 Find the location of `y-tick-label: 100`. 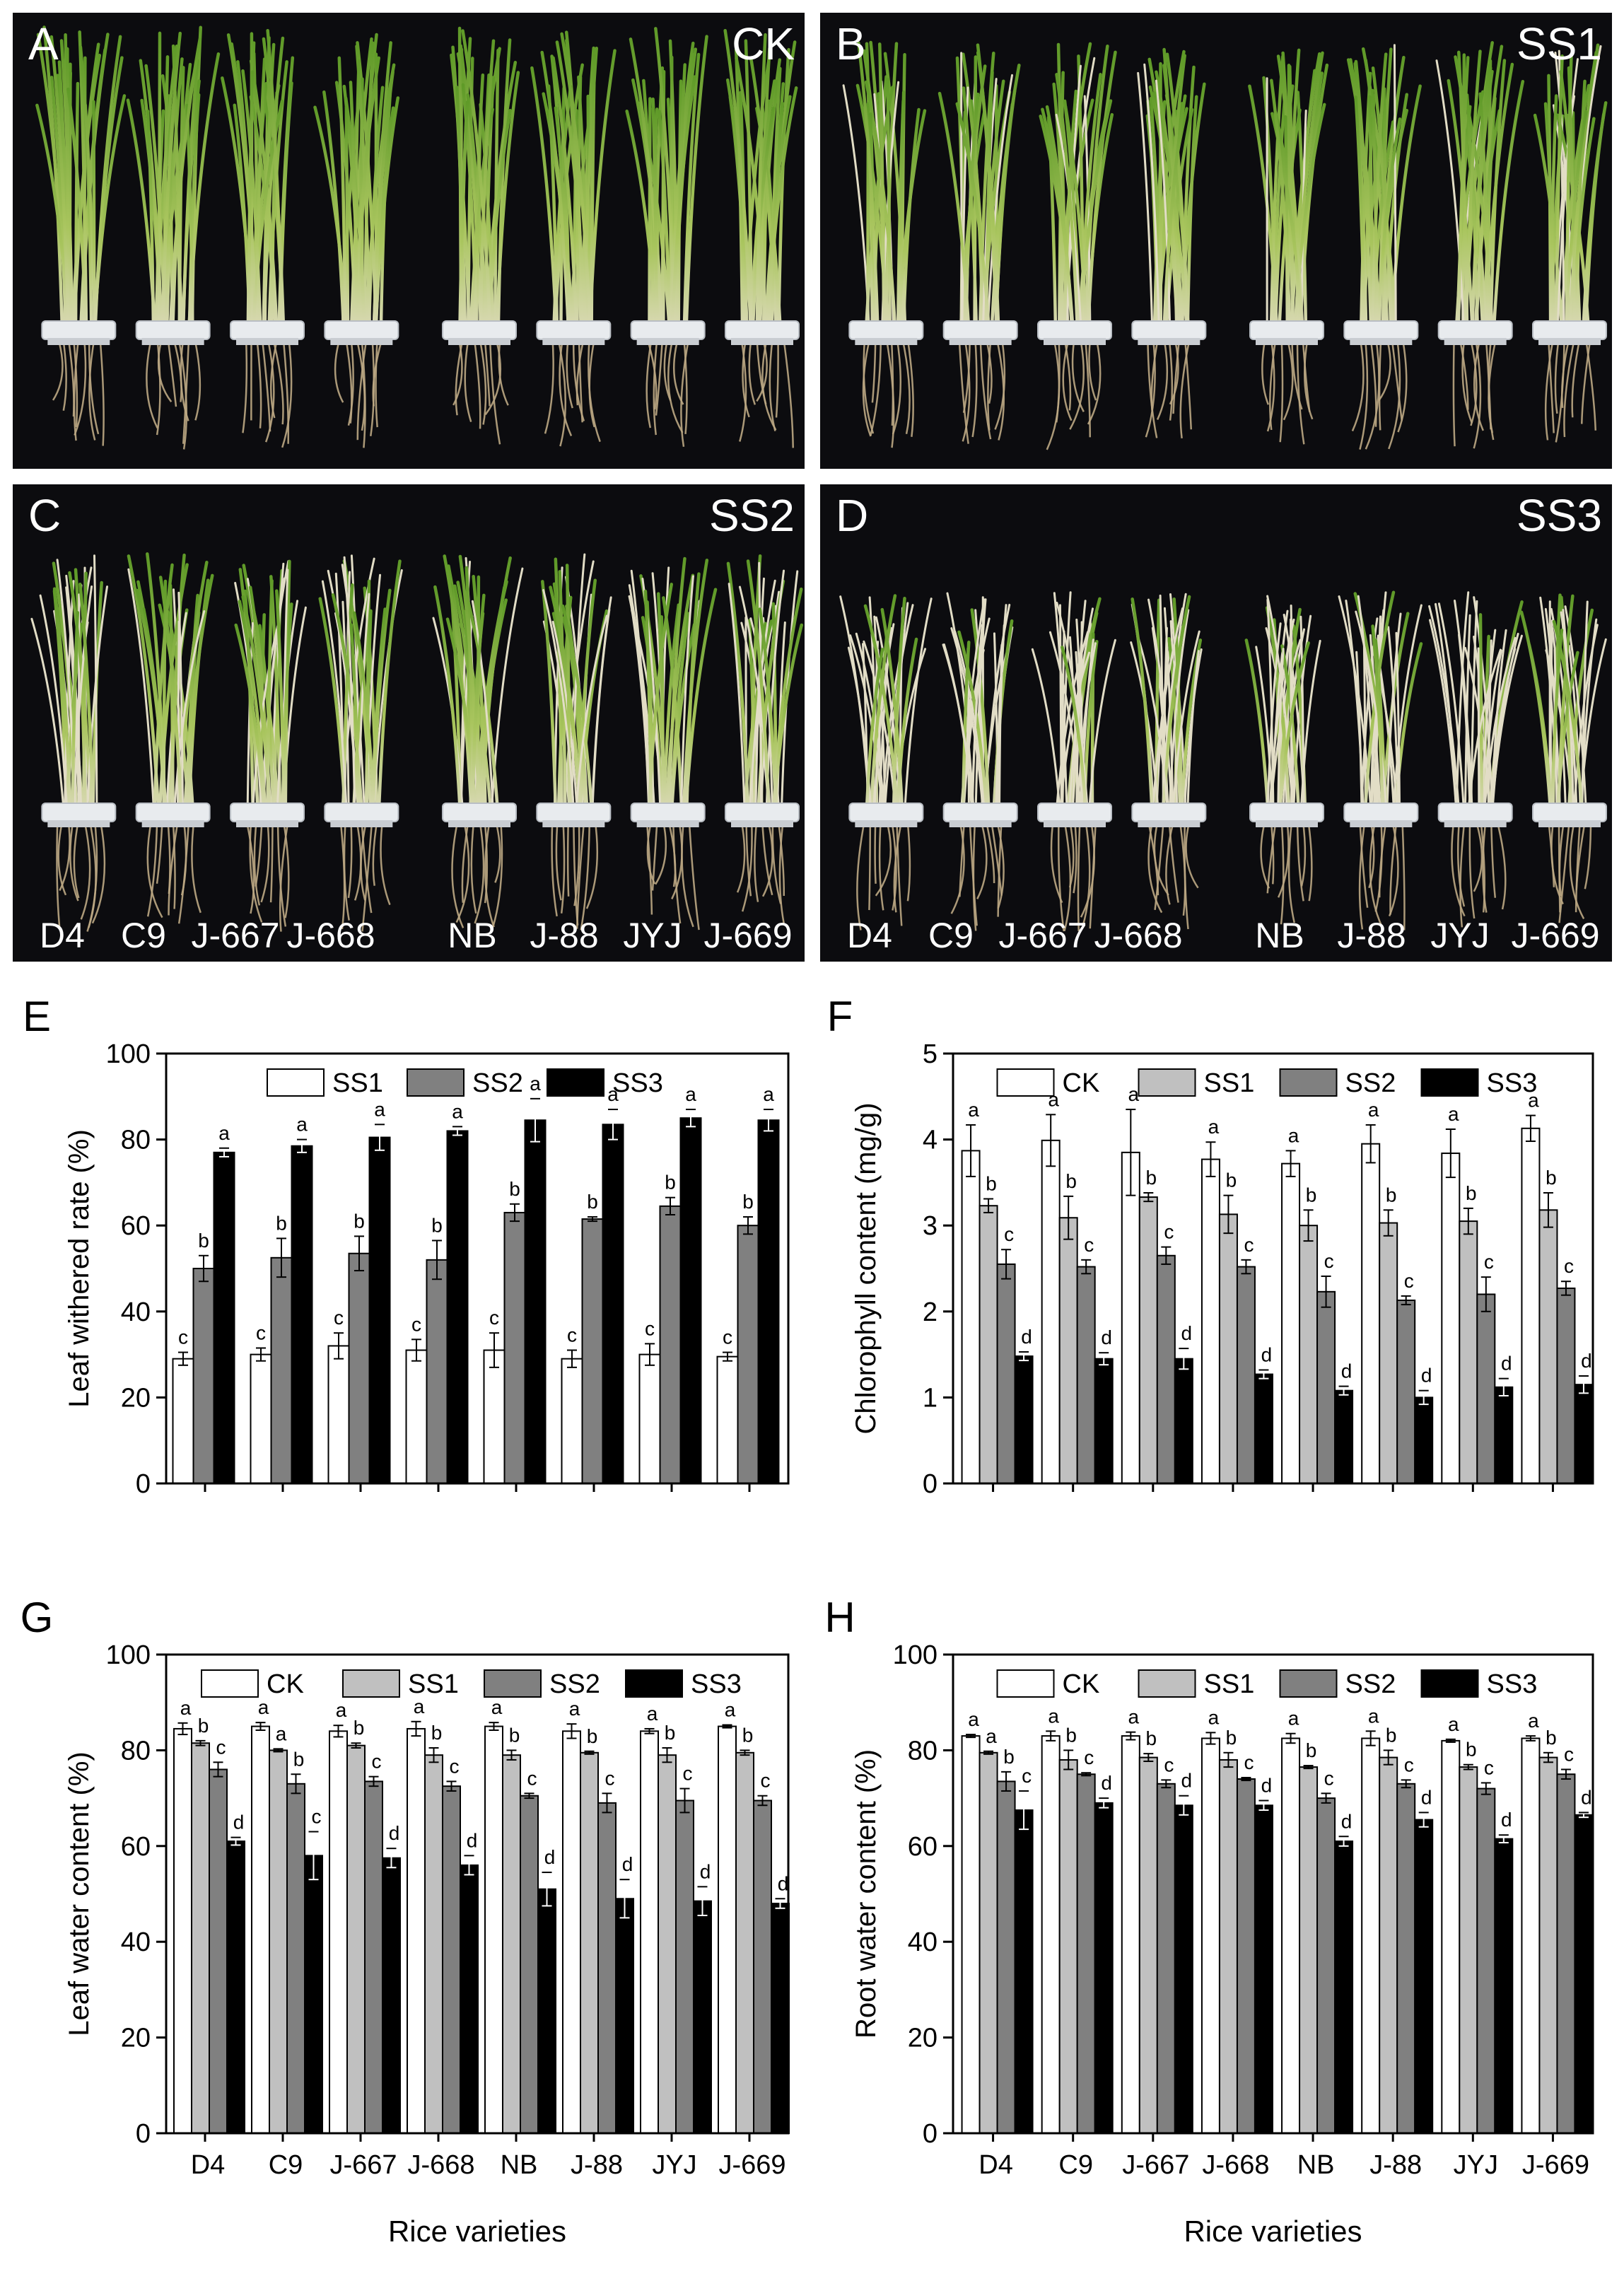

y-tick-label: 100 is located at coordinates (128, 1054).